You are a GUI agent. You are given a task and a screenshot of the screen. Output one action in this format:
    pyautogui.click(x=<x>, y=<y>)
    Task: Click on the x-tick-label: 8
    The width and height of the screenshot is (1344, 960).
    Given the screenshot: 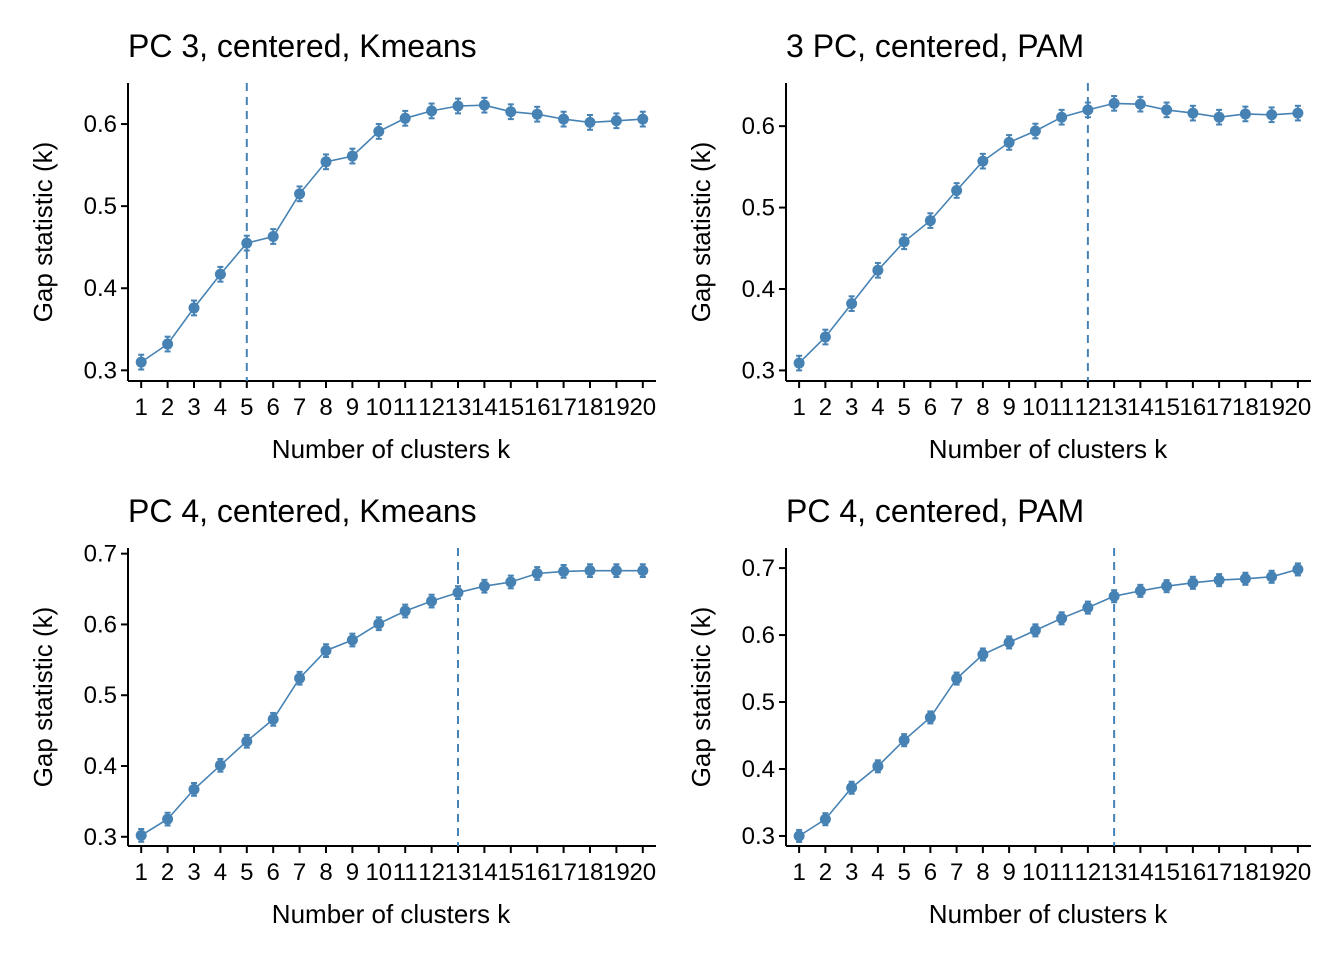 What is the action you would take?
    pyautogui.click(x=982, y=407)
    